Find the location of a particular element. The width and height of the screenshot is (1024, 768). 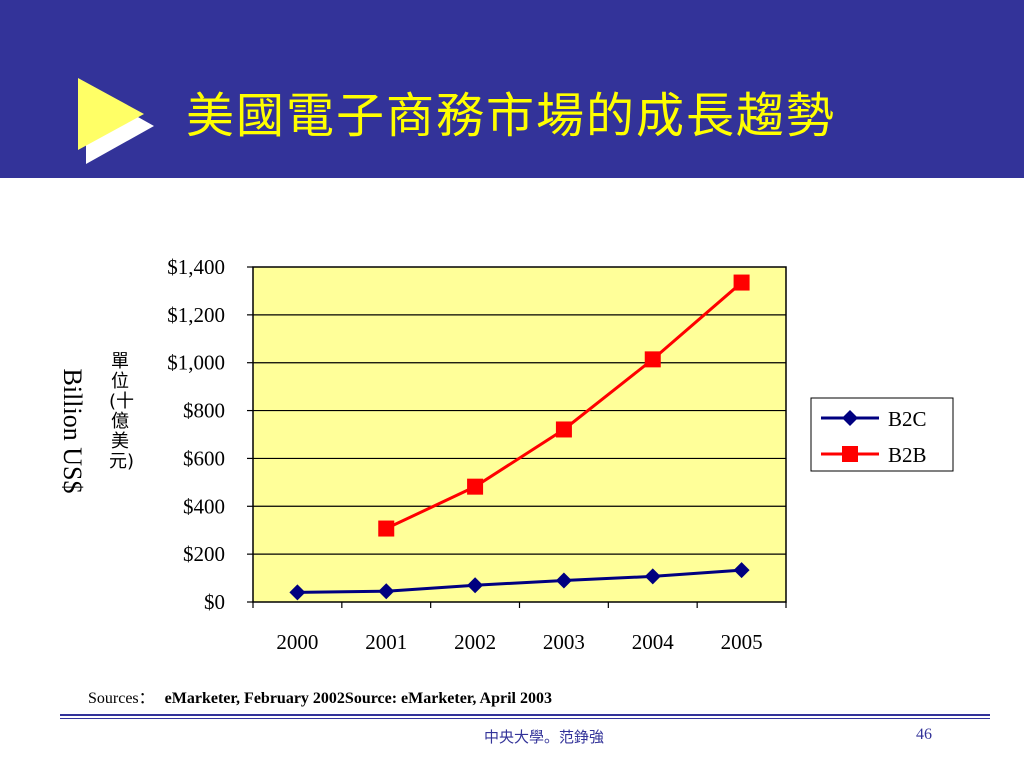

series-line-b2c is located at coordinates (519, 581).